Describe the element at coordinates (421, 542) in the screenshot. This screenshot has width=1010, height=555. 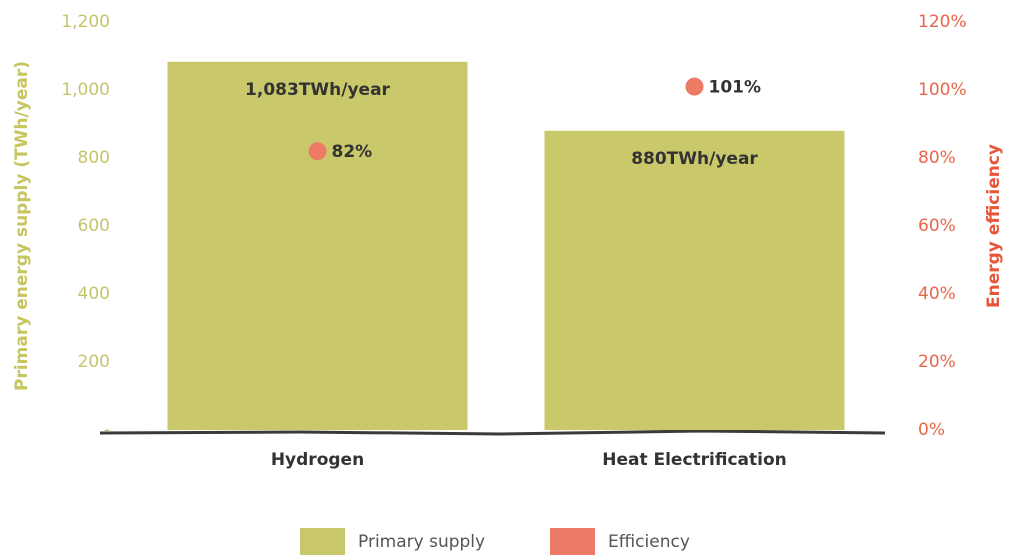
I see `legend-label: Primary supply` at that location.